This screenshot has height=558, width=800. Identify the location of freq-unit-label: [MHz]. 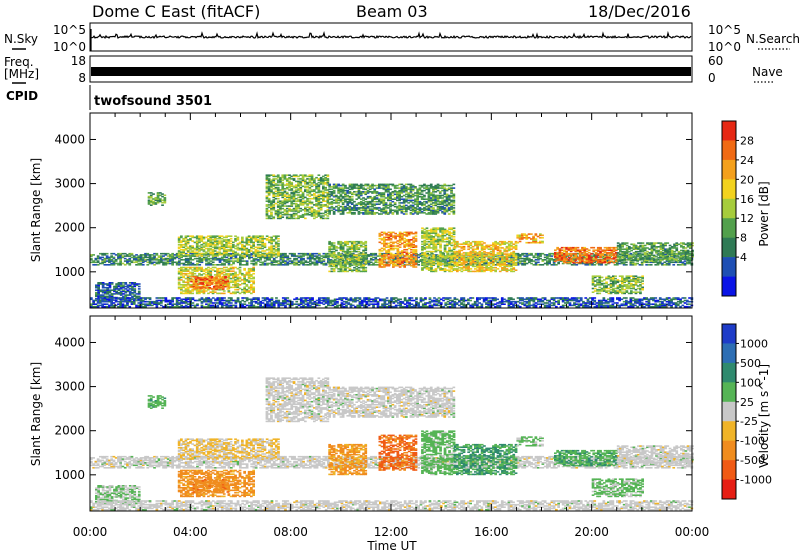
(21, 74).